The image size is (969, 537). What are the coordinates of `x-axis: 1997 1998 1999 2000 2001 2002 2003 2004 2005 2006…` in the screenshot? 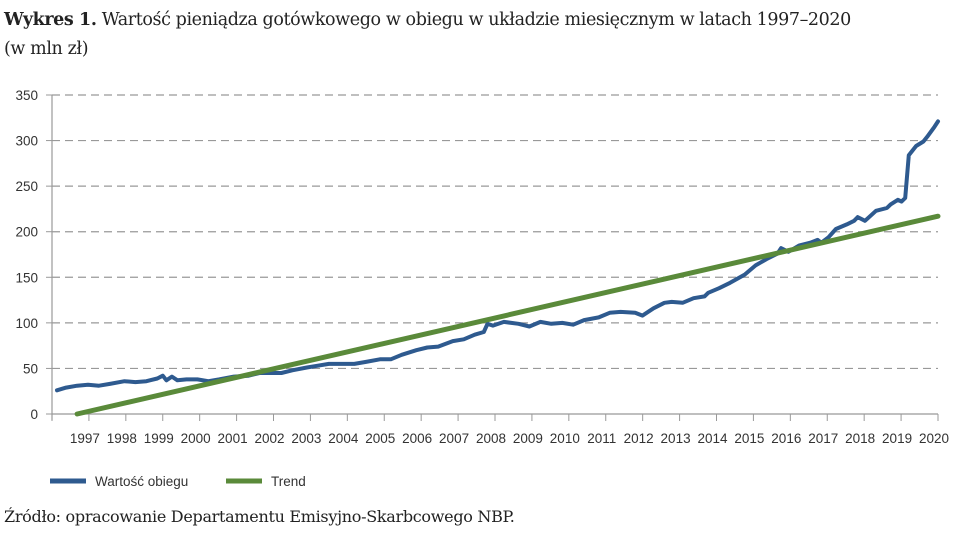 It's located at (500, 429).